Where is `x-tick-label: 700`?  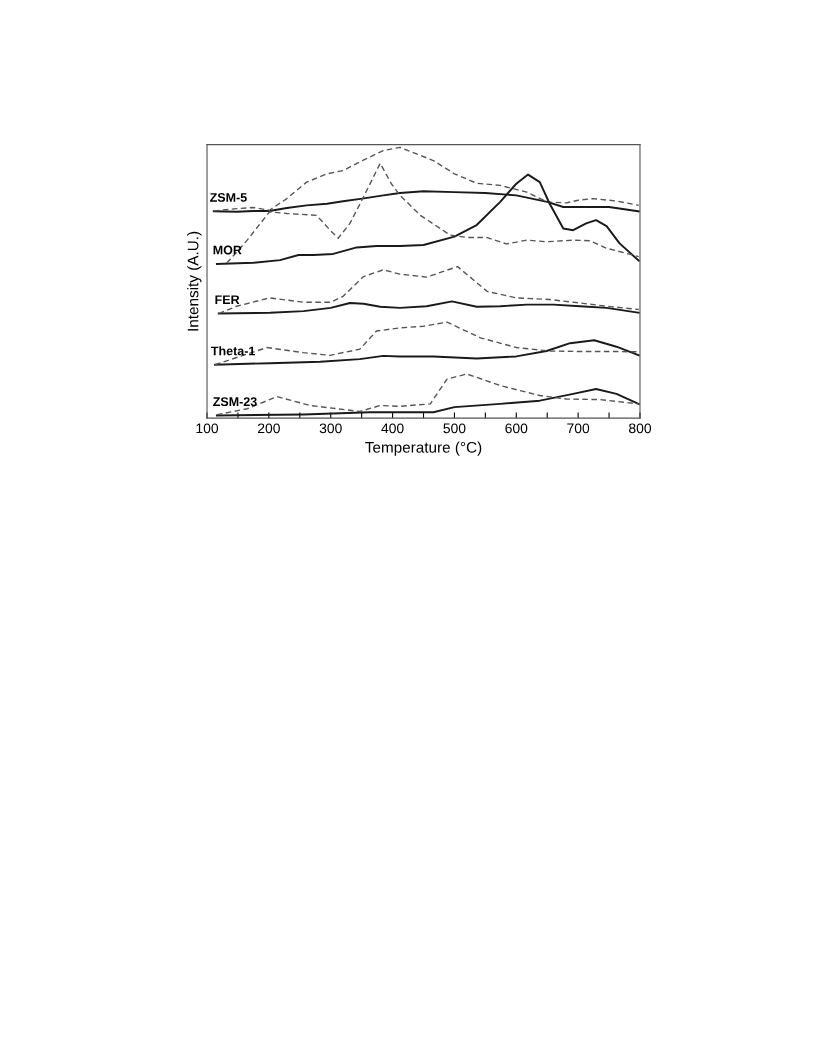
x-tick-label: 700 is located at coordinates (578, 428).